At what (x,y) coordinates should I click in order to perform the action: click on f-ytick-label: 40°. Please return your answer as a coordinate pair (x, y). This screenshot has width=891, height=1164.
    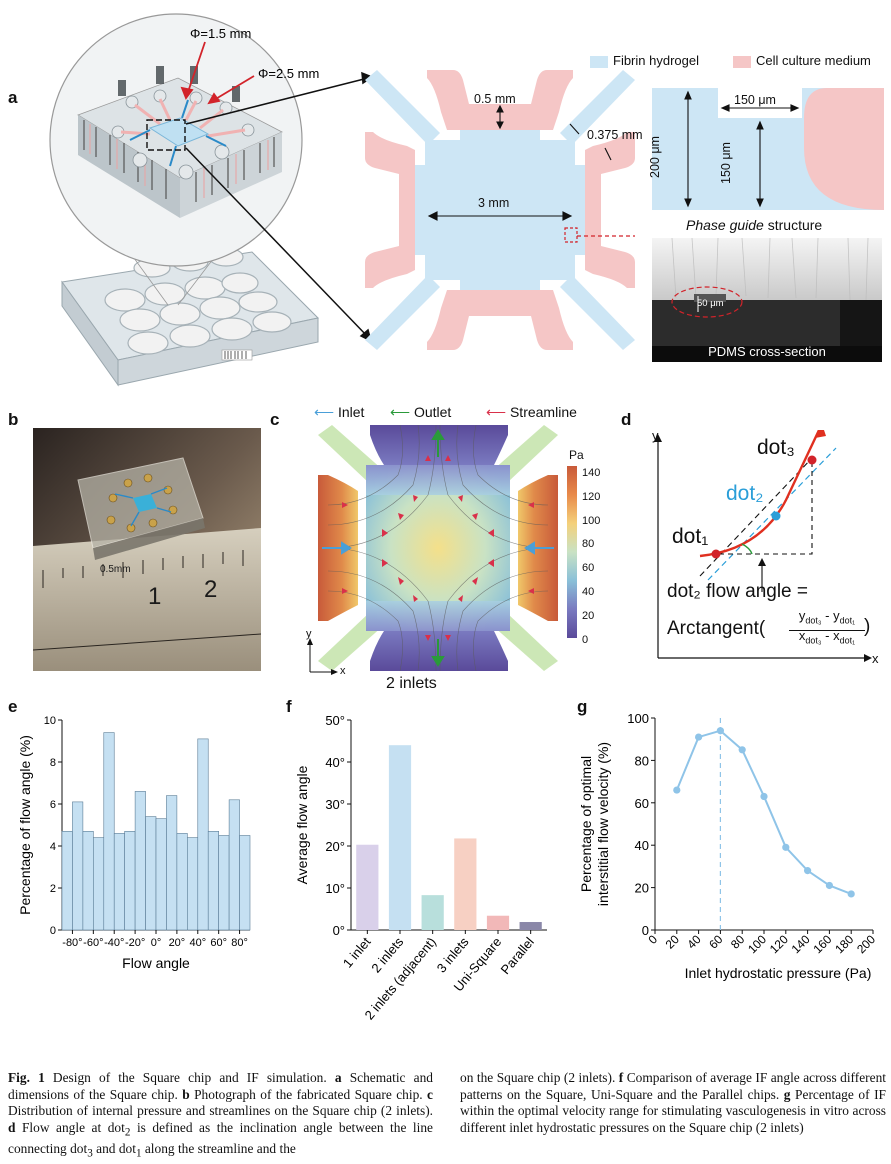
    Looking at the image, I should click on (335, 762).